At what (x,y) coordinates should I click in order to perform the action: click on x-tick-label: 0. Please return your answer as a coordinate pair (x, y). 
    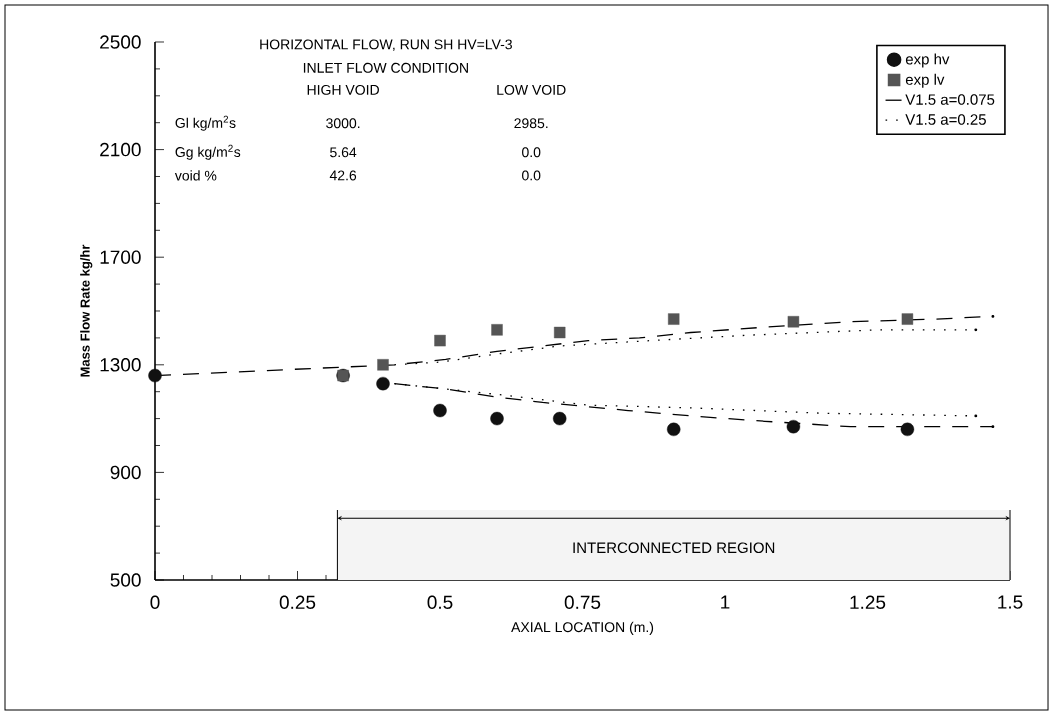
    Looking at the image, I should click on (155, 602).